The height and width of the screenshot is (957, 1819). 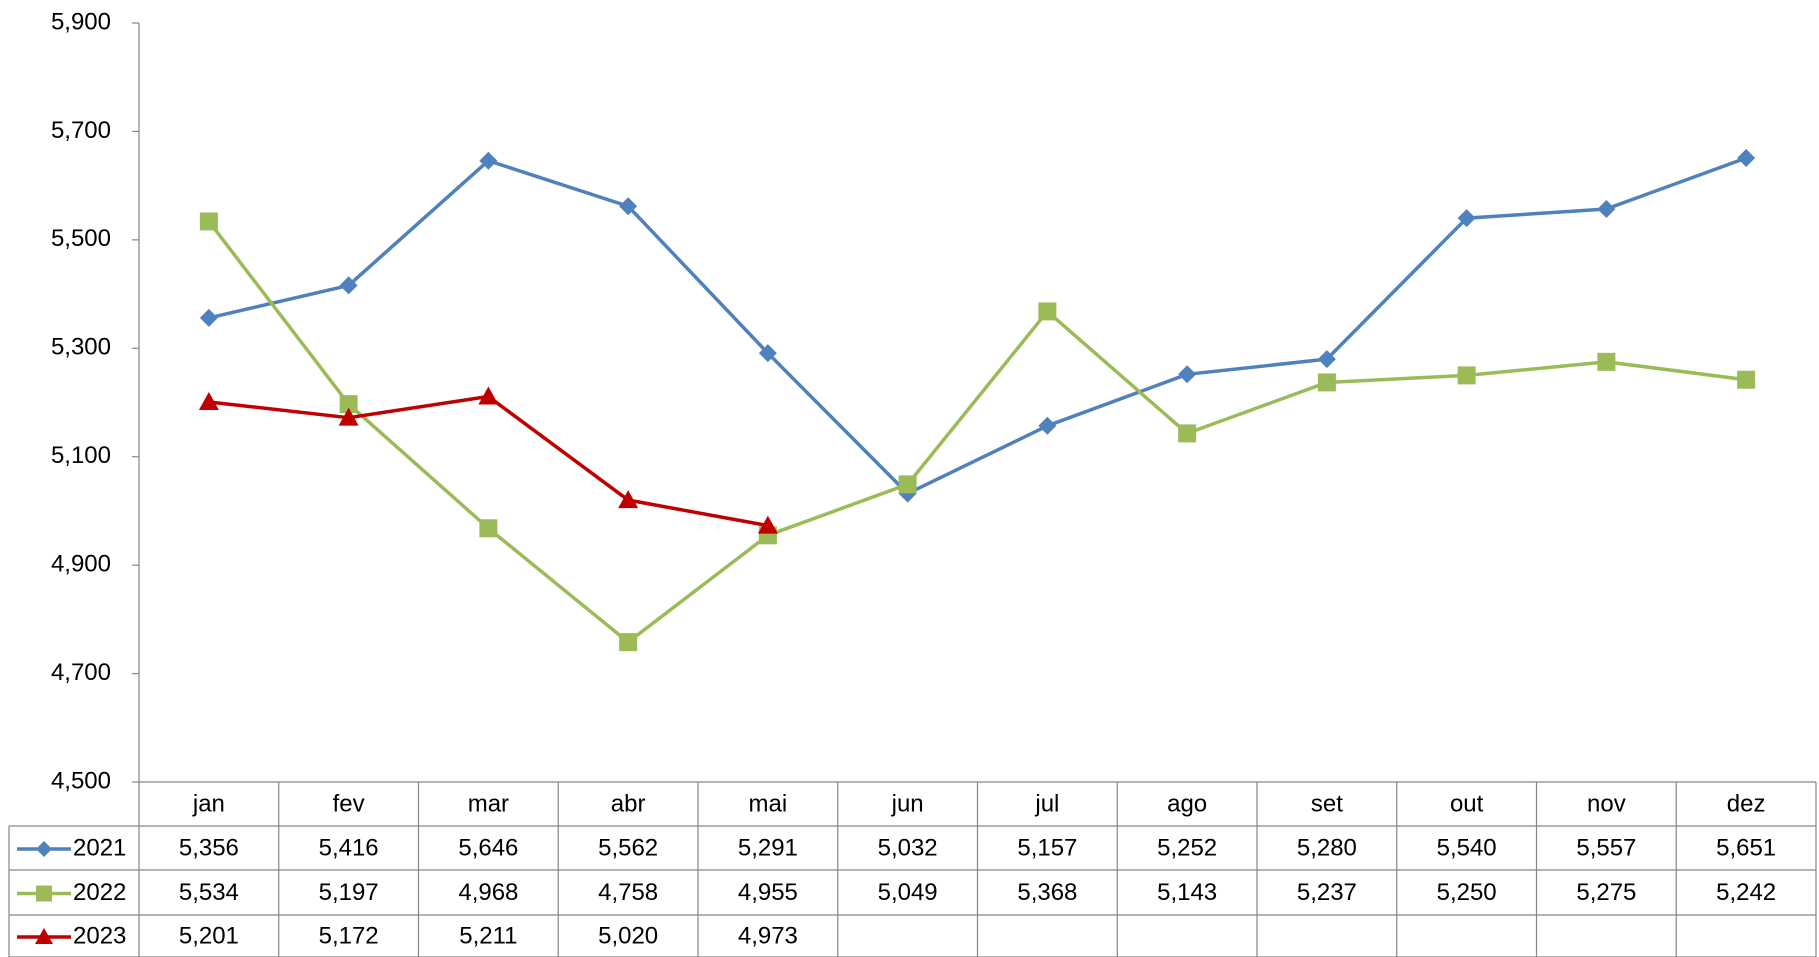 What do you see at coordinates (1467, 892) in the screenshot?
I see `table-value: 5,250` at bounding box center [1467, 892].